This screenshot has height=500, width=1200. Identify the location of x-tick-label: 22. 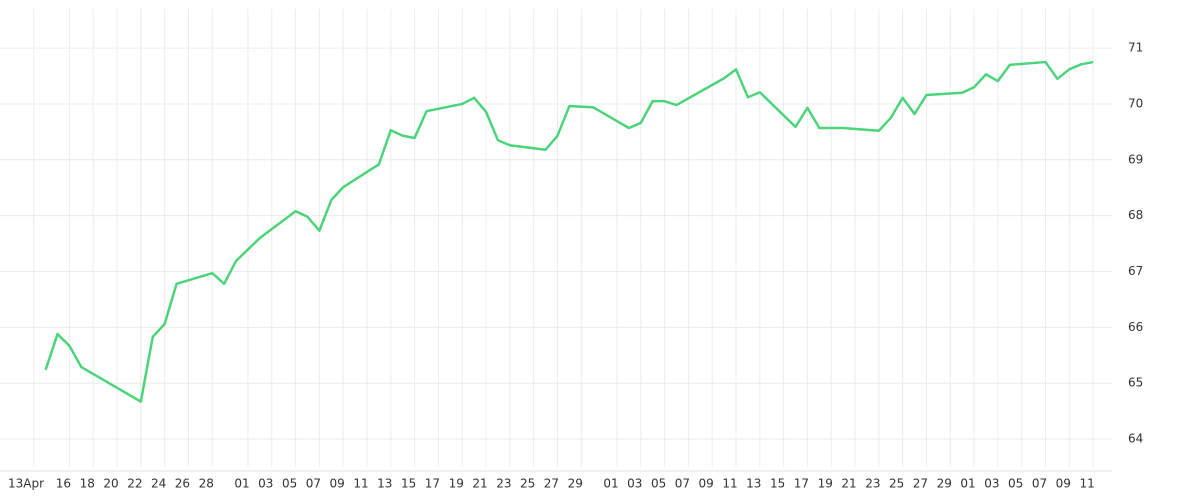
(134, 484).